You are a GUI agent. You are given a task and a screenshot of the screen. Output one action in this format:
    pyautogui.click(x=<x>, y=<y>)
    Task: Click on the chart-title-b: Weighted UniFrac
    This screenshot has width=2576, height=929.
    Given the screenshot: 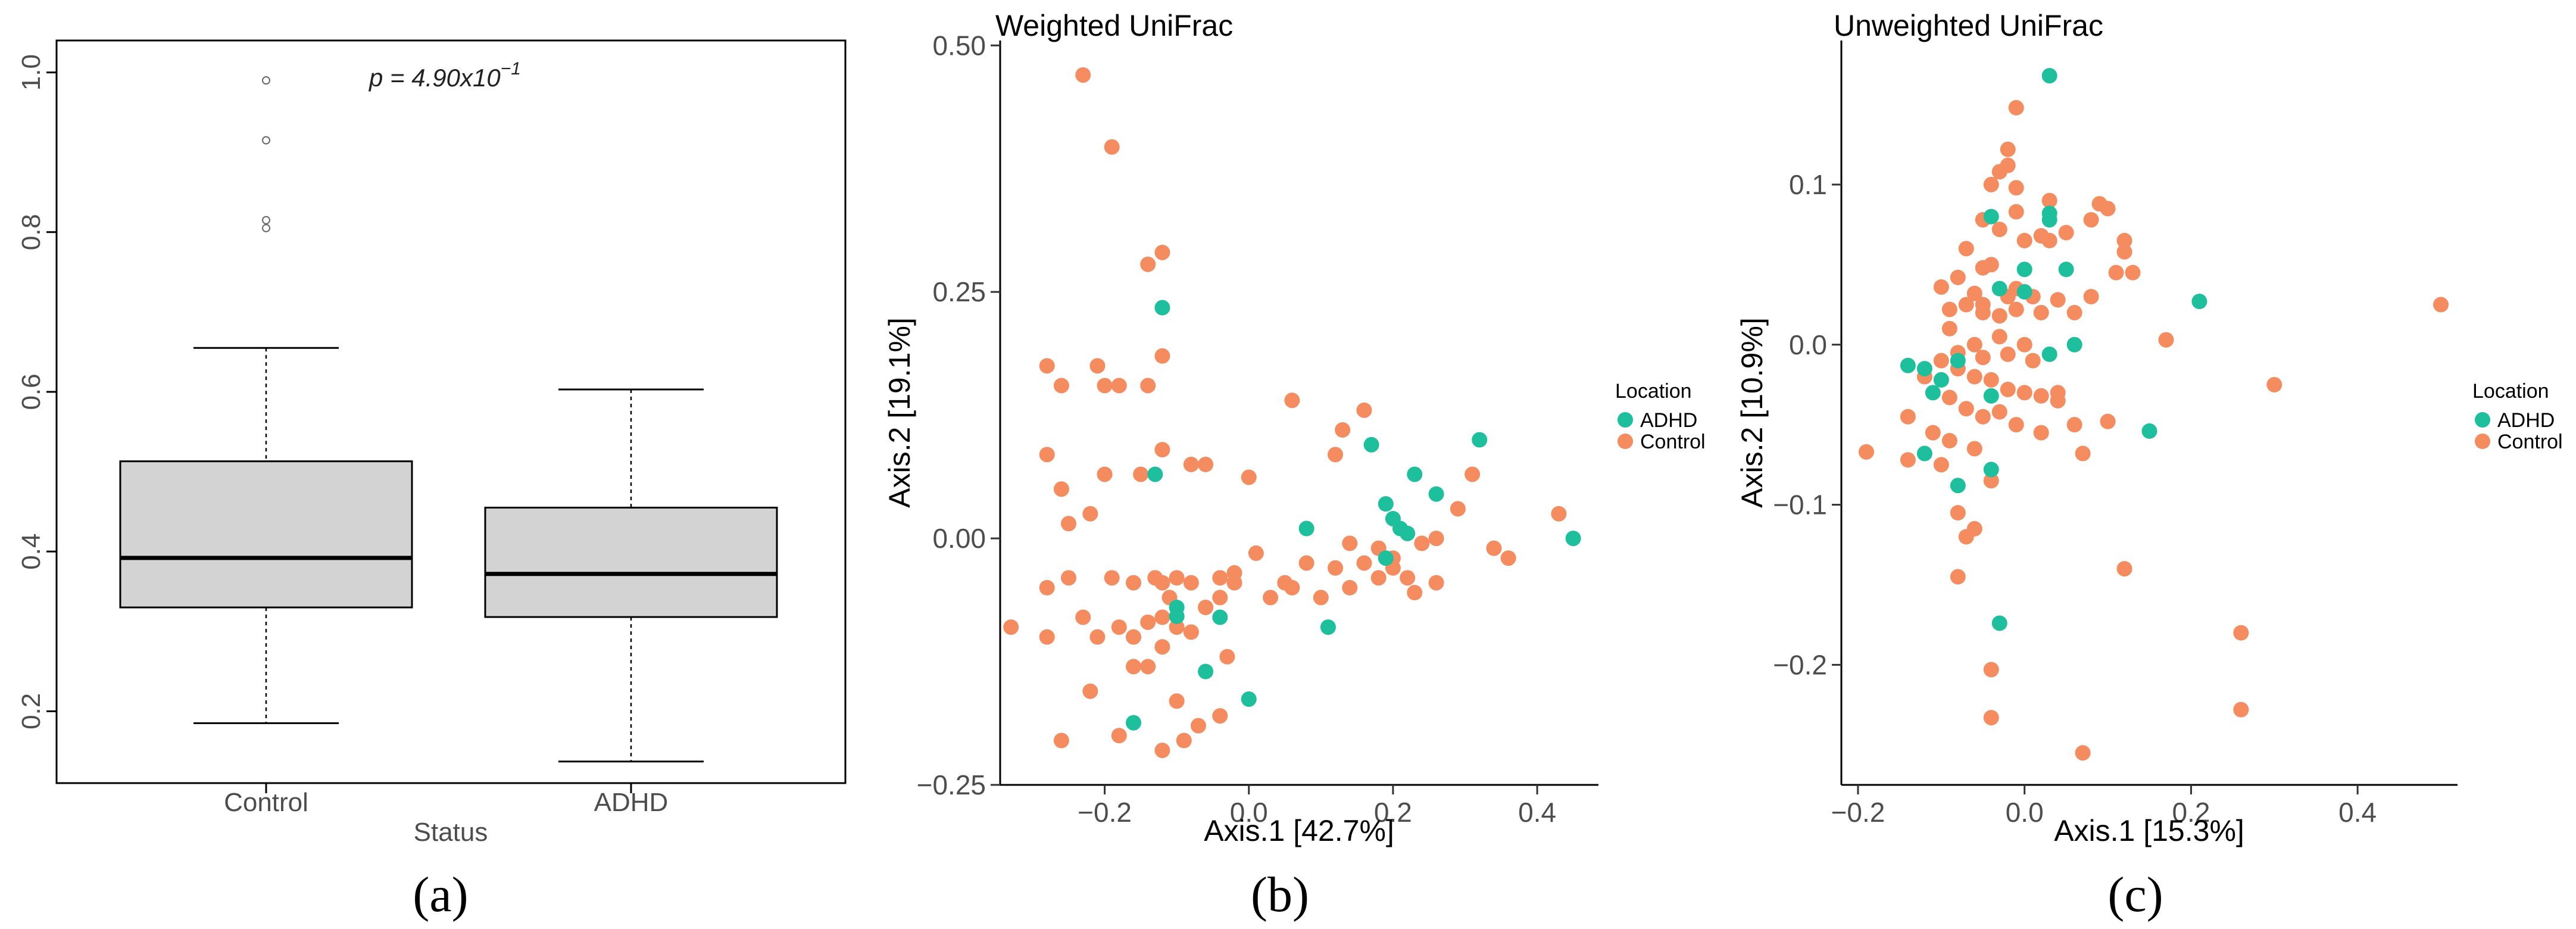 What is the action you would take?
    pyautogui.click(x=1114, y=25)
    